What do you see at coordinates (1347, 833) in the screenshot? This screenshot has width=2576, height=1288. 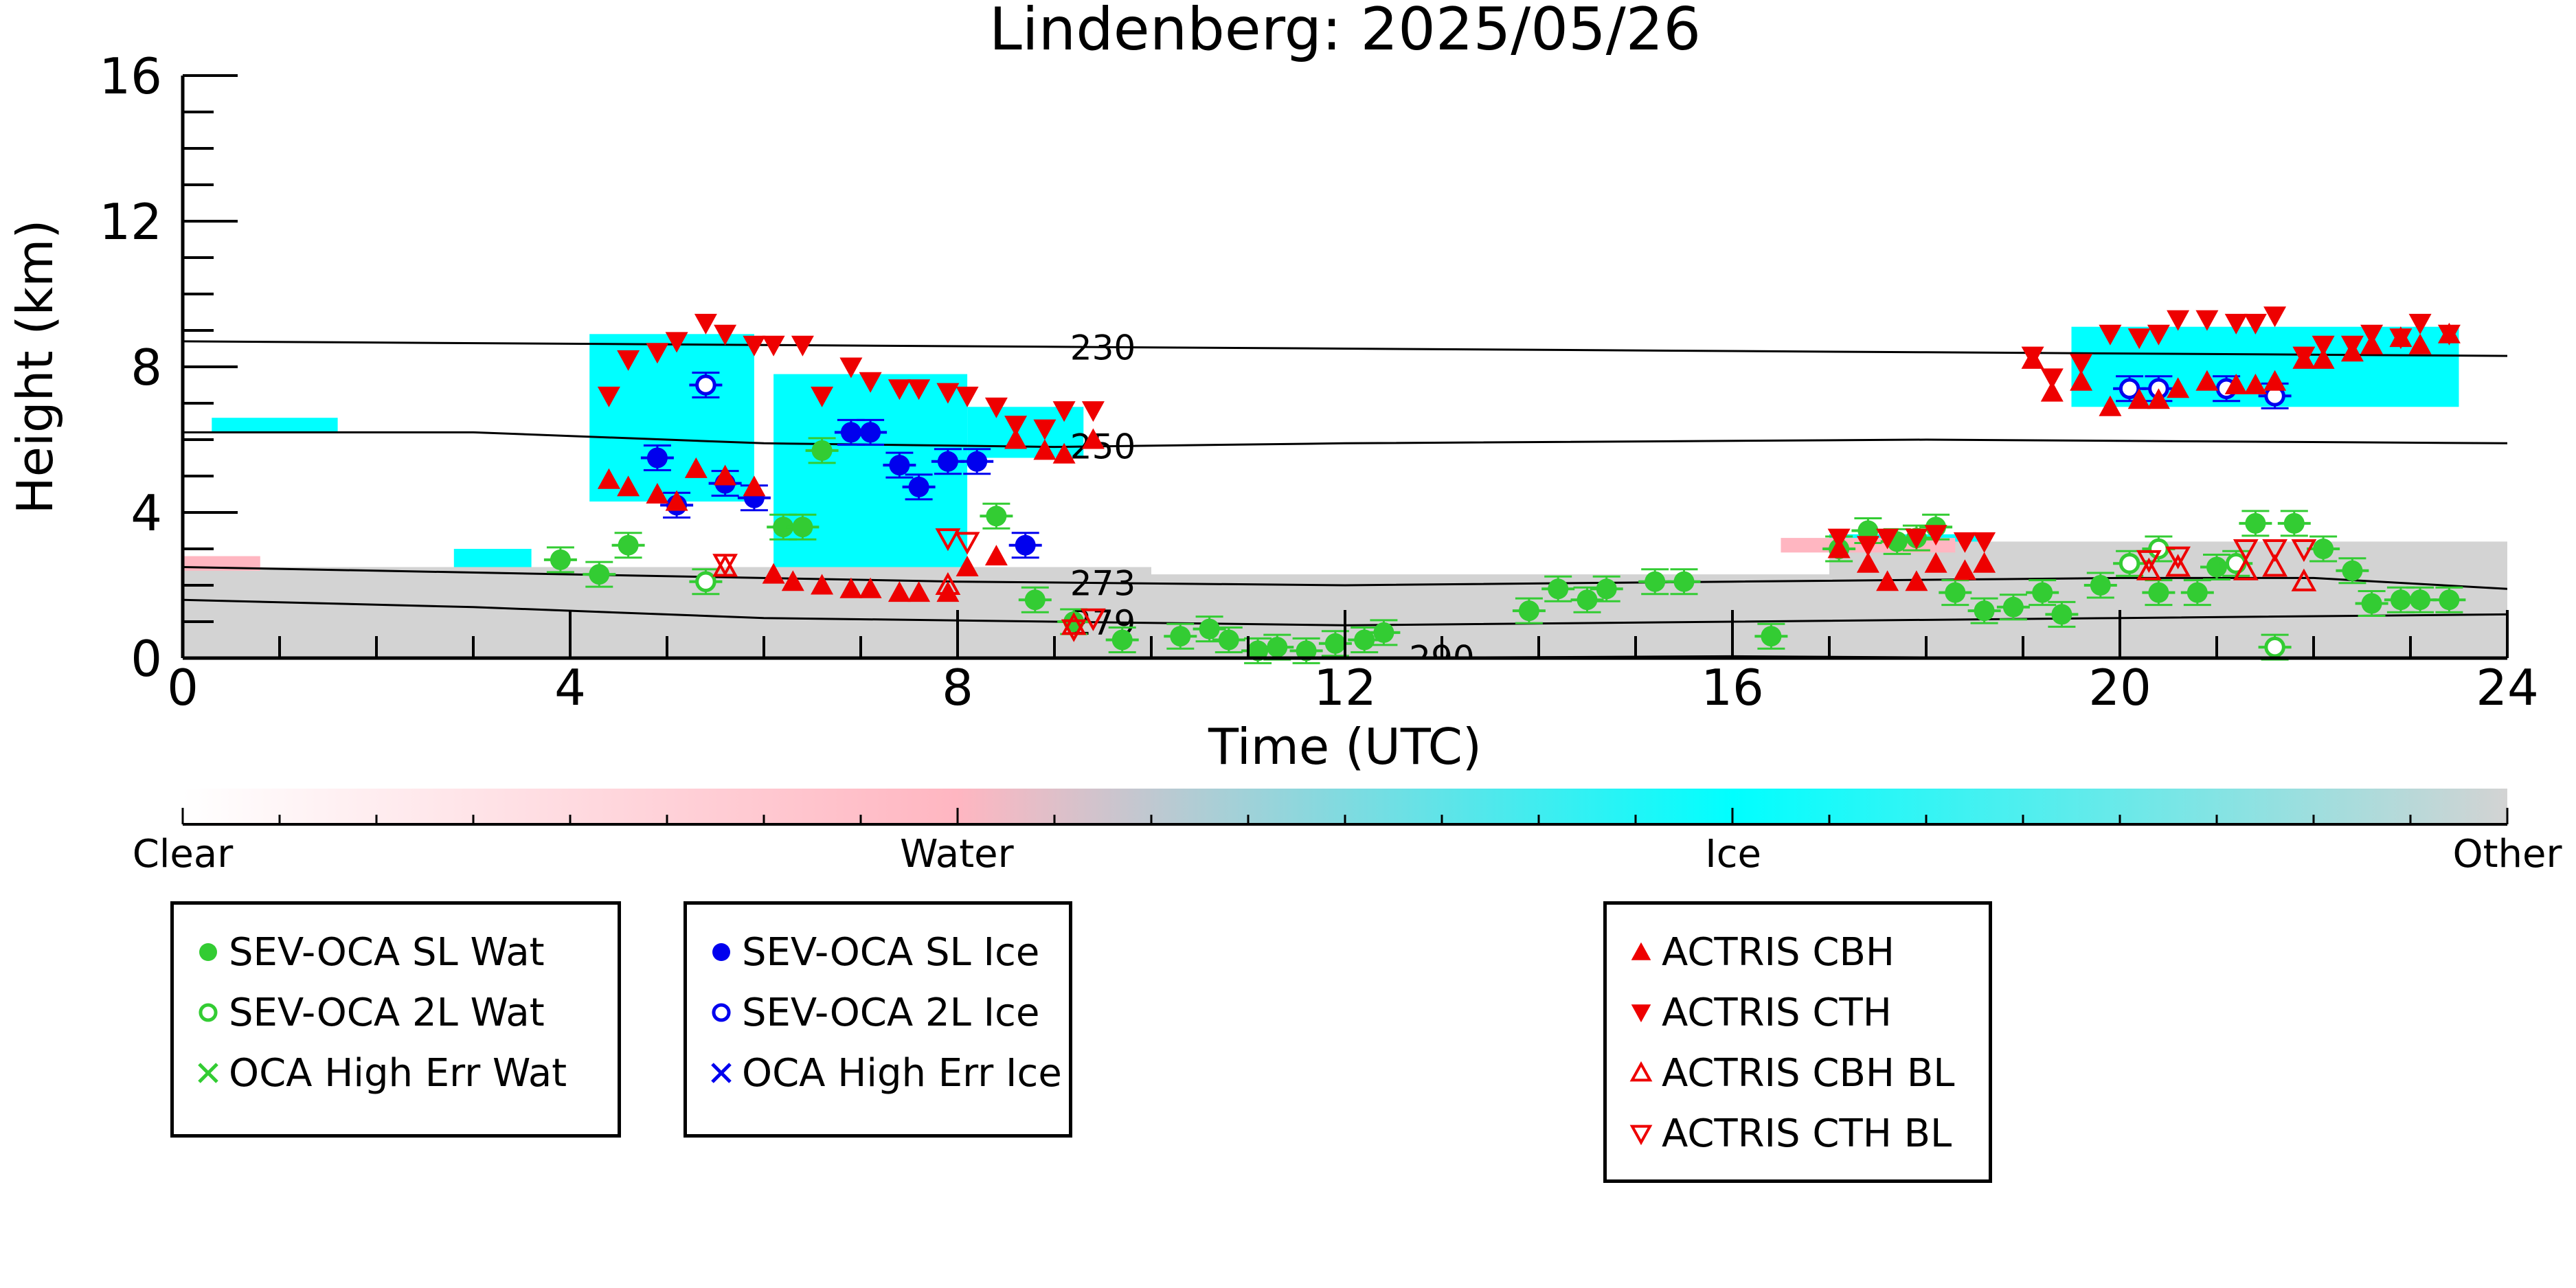 I see `colorbar: Clear Water Ice Other` at bounding box center [1347, 833].